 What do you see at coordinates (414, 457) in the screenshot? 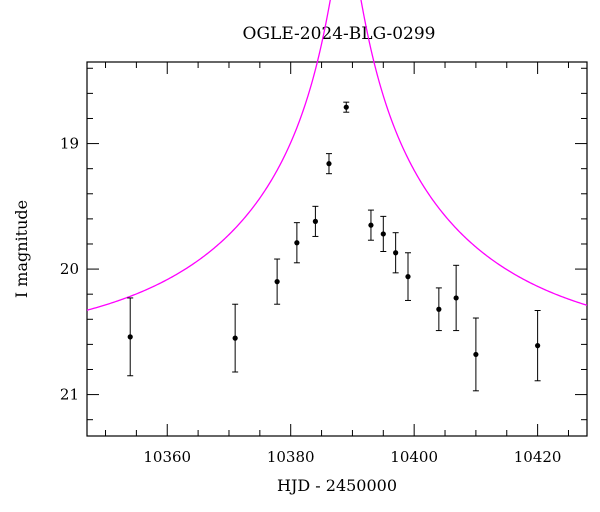
I see `x-tick-label: 10400` at bounding box center [414, 457].